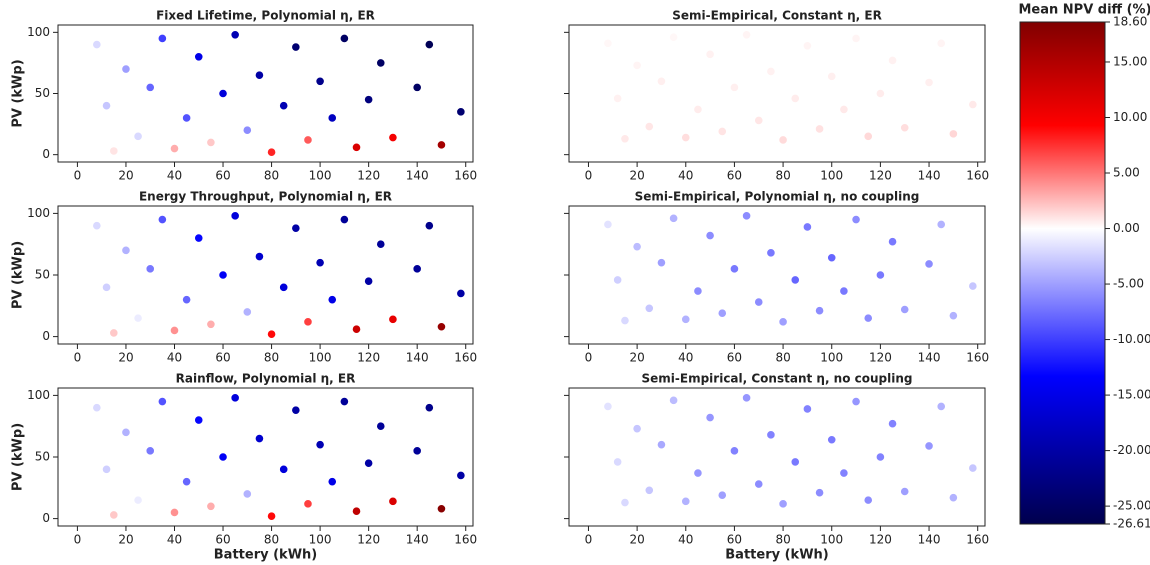 This screenshot has width=1150, height=565. What do you see at coordinates (265, 197) in the screenshot?
I see `subplot-title: Energy Throughput, Polynomial η, ER` at bounding box center [265, 197].